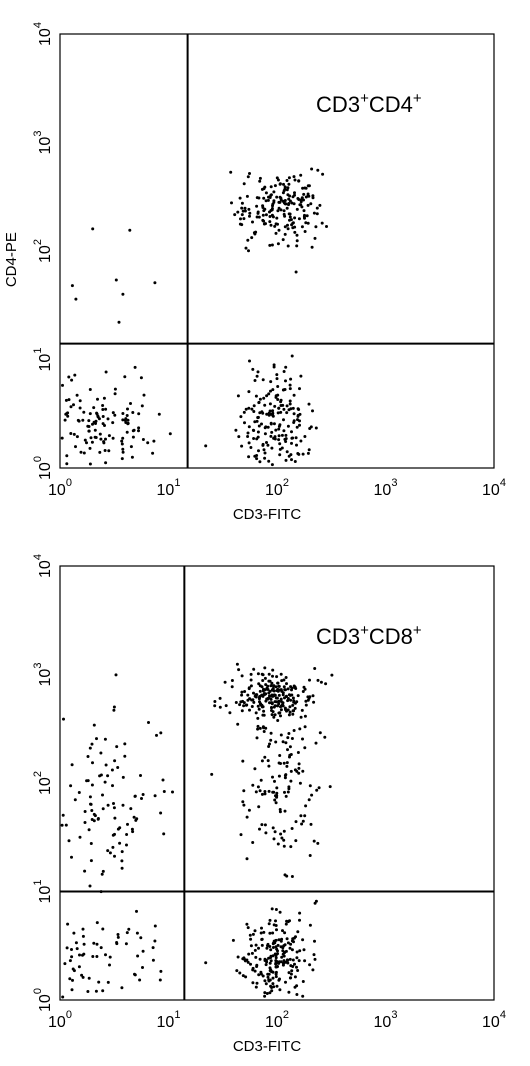  Describe the element at coordinates (43, 892) in the screenshot. I see `y-tick-label: 101` at that location.